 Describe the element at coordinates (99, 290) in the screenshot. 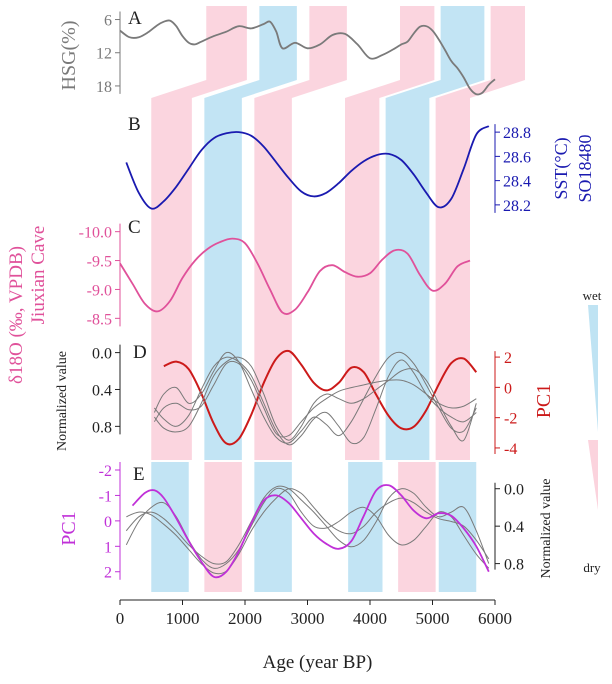

I see `y-tick-label-C-2: -9.0` at that location.